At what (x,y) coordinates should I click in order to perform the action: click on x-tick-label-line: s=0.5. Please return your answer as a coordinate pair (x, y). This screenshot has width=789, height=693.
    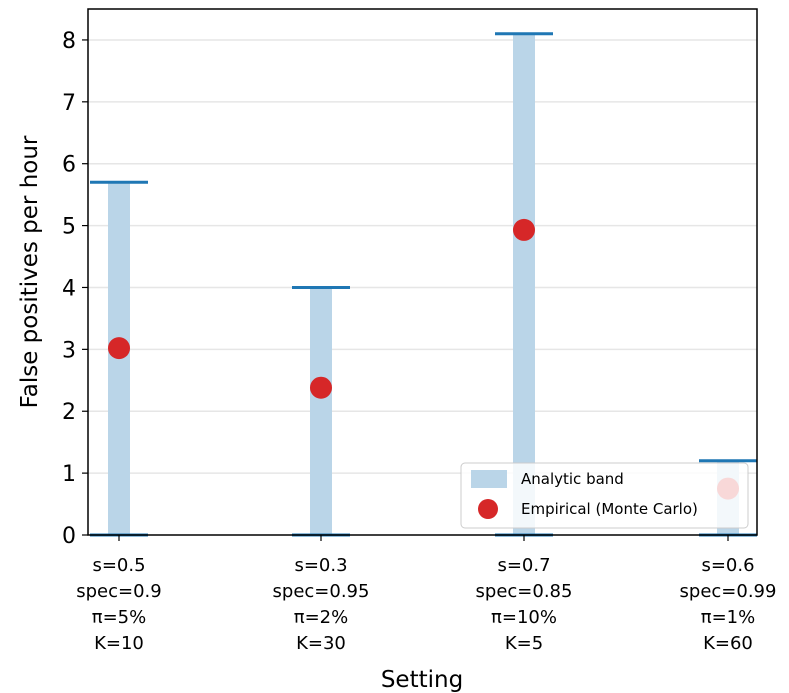
    Looking at the image, I should click on (118, 565).